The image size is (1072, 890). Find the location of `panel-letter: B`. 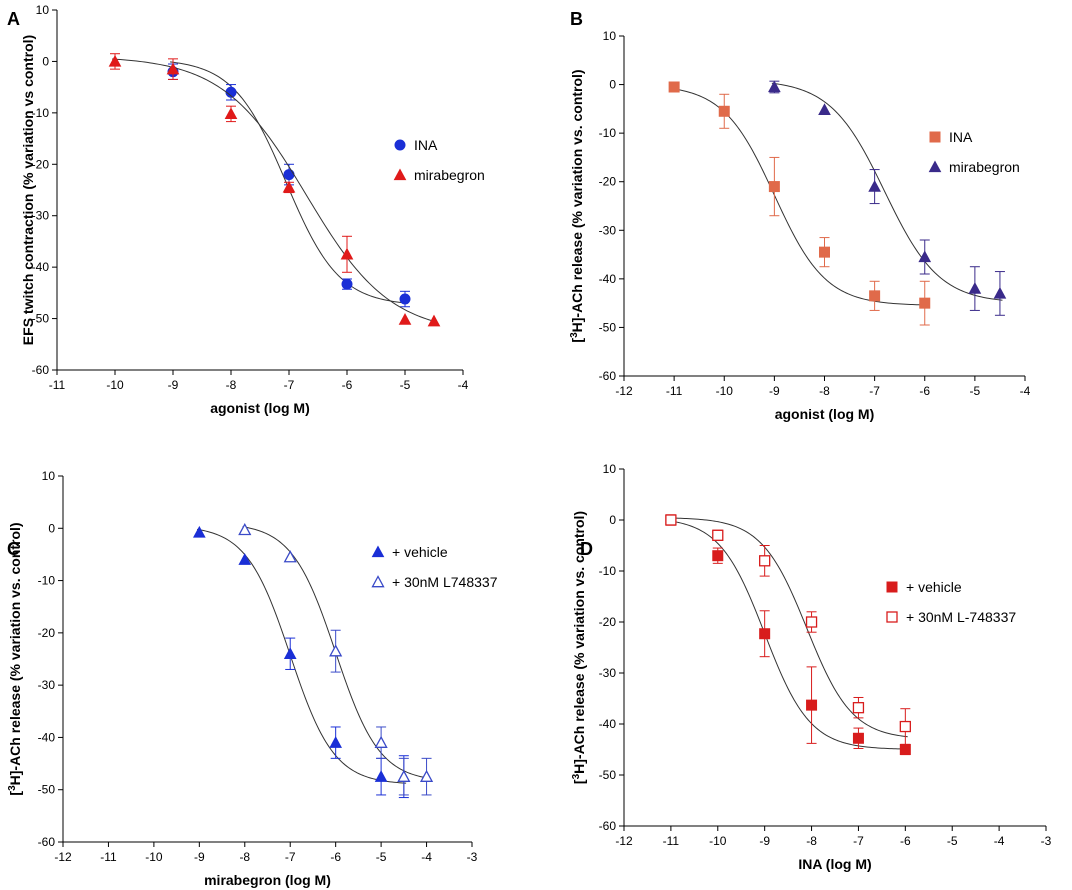

panel-letter: B is located at coordinates (576, 19).